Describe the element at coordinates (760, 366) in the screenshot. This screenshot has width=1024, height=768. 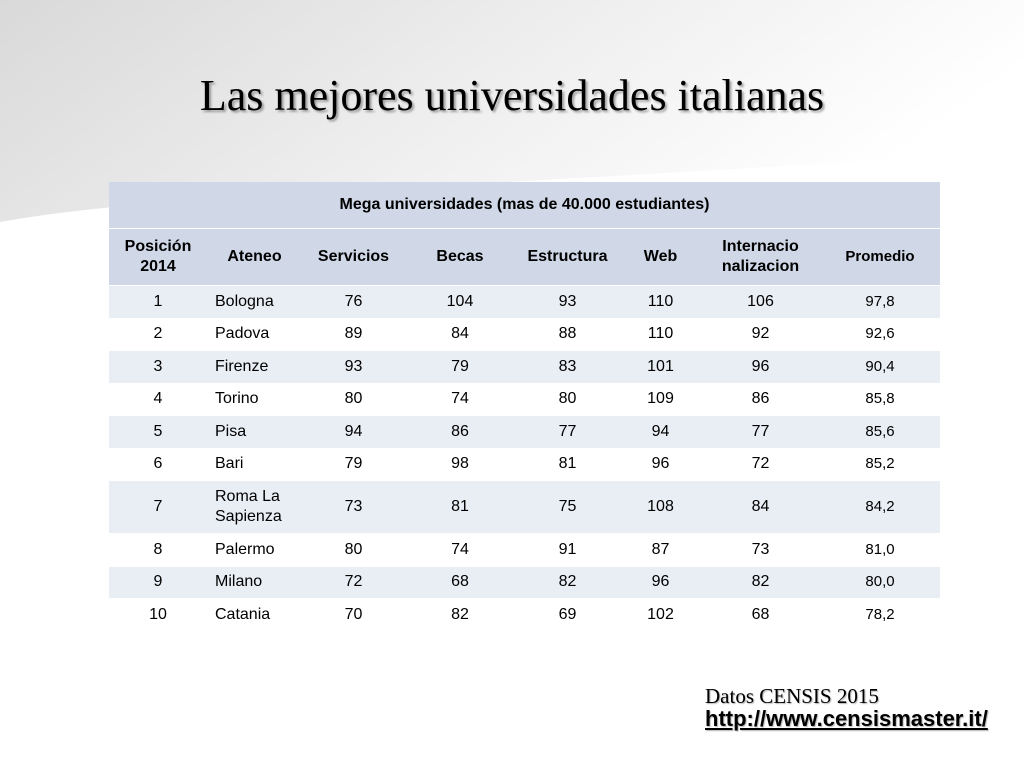
I see `cell-internacionalizacion: 96` at that location.